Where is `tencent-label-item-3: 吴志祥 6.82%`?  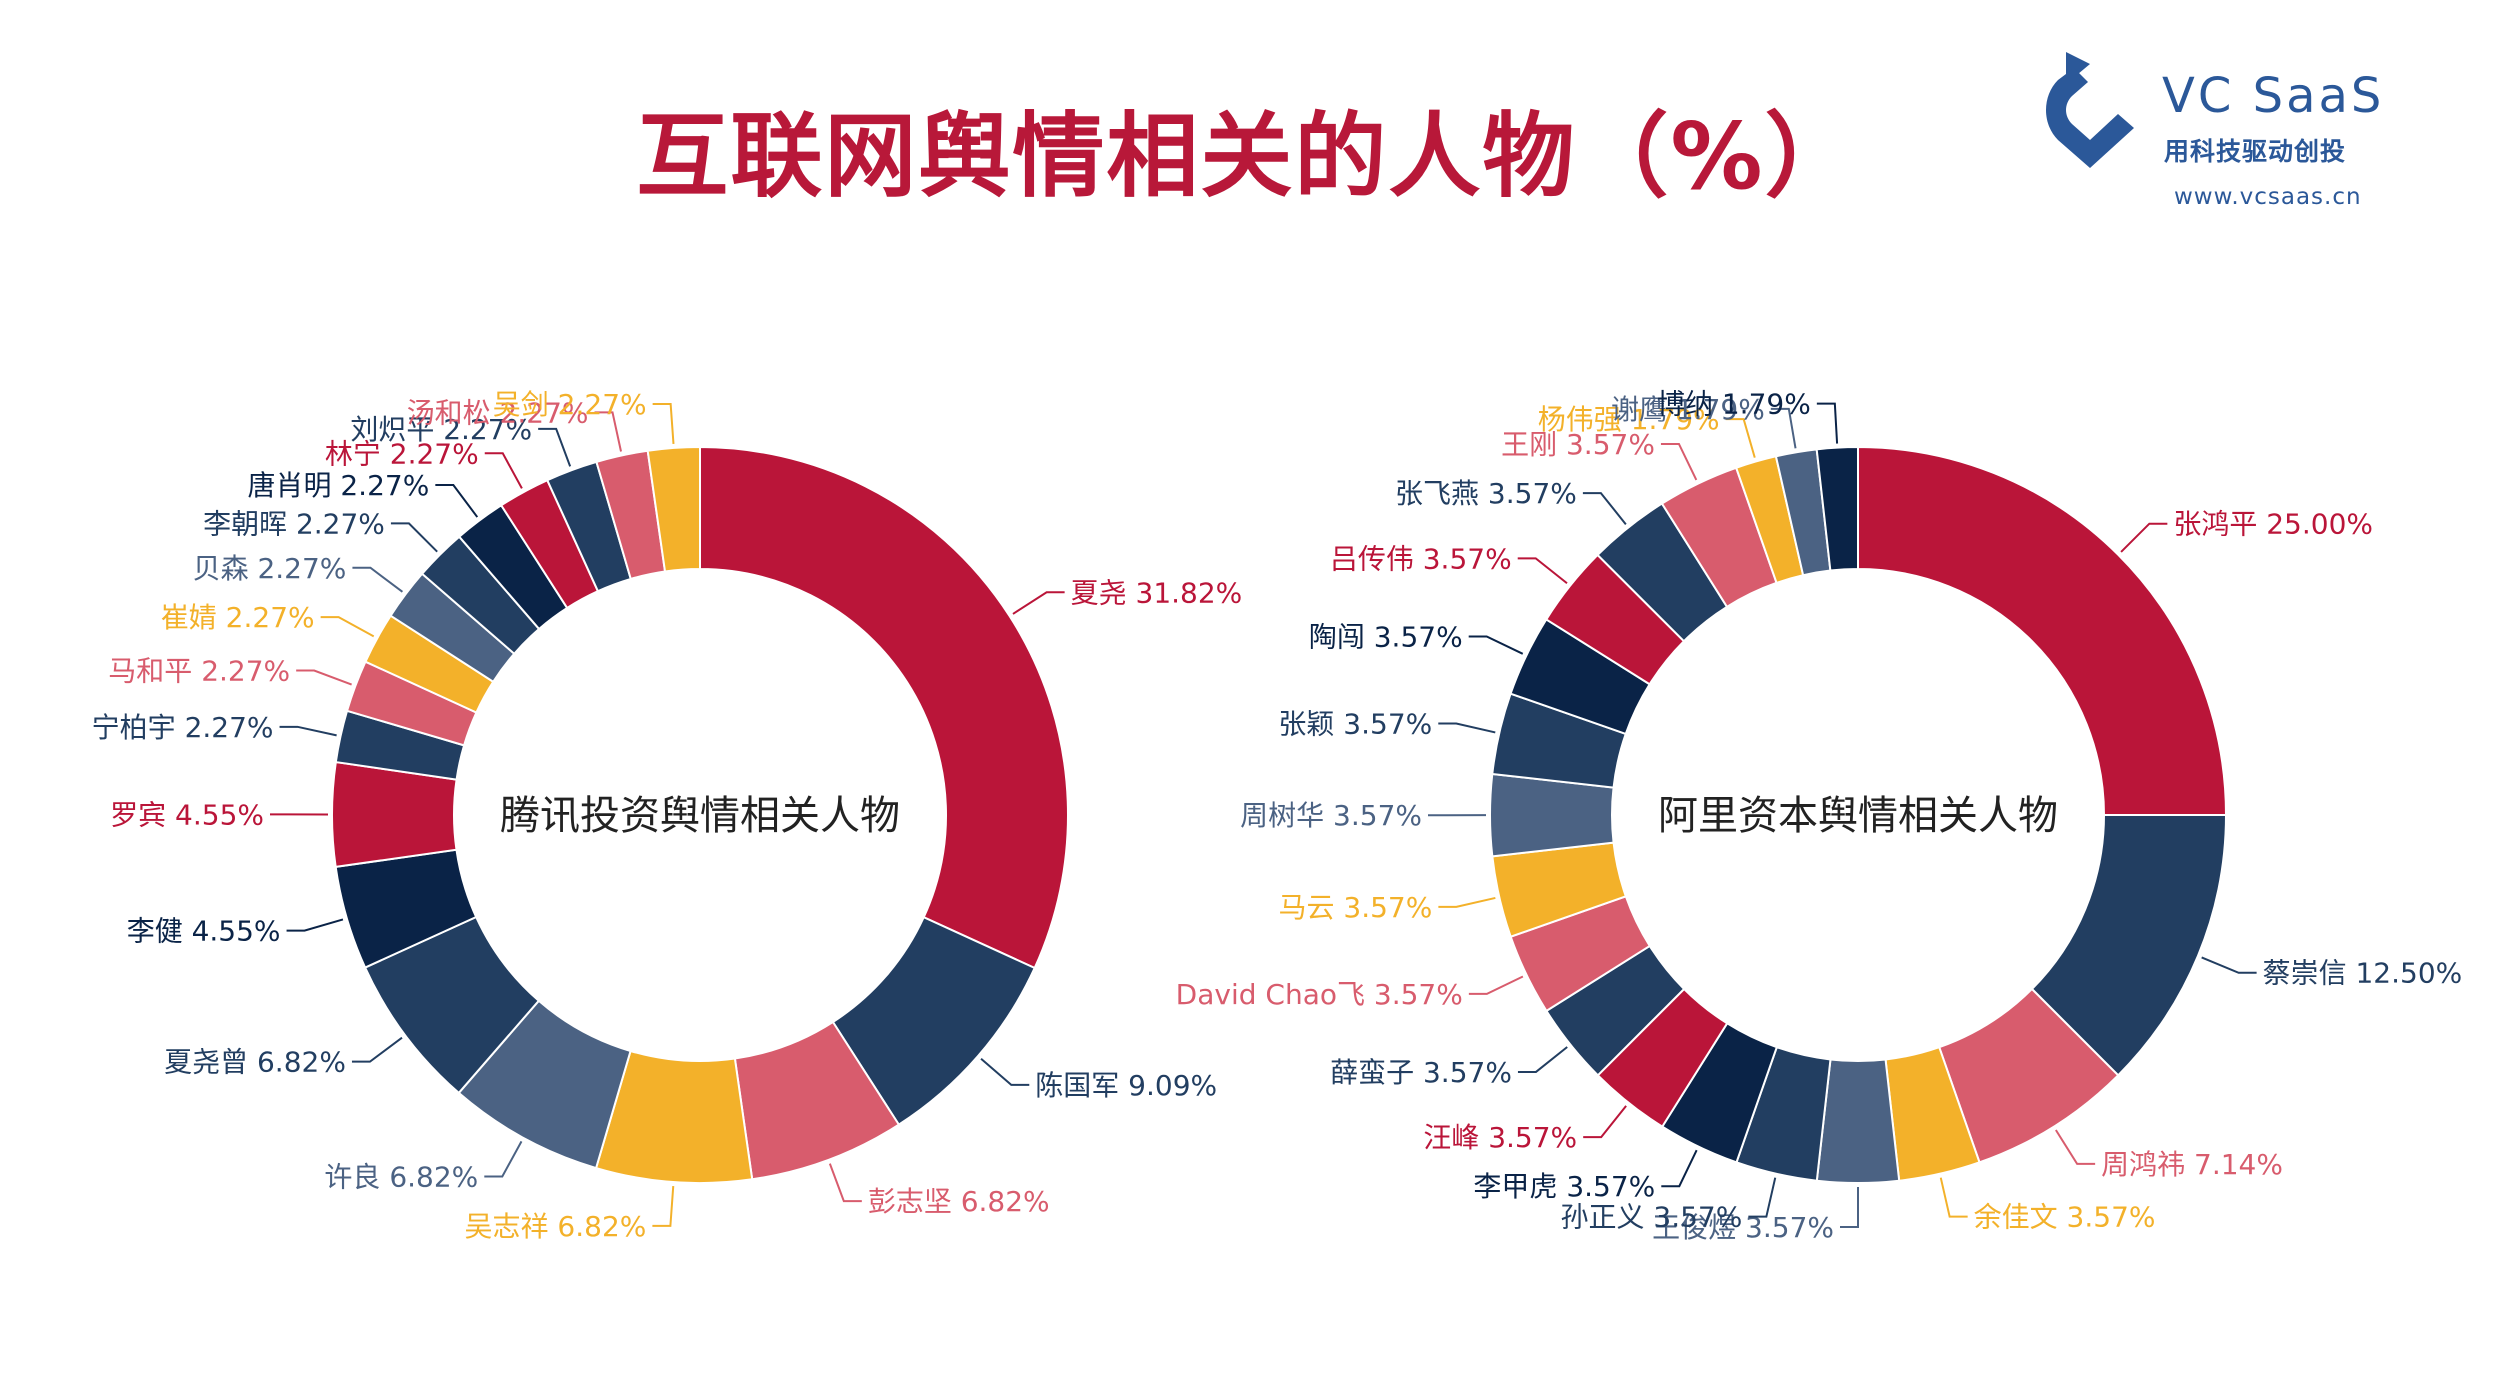 tencent-label-item-3: 吴志祥 6.82% is located at coordinates (556, 1226).